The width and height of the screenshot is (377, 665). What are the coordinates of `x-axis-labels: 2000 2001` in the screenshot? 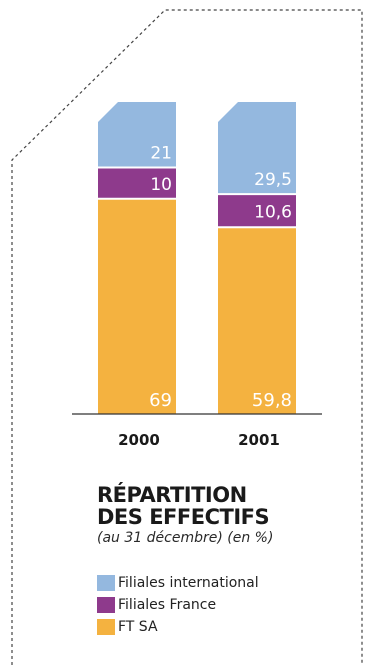 It's located at (199, 440).